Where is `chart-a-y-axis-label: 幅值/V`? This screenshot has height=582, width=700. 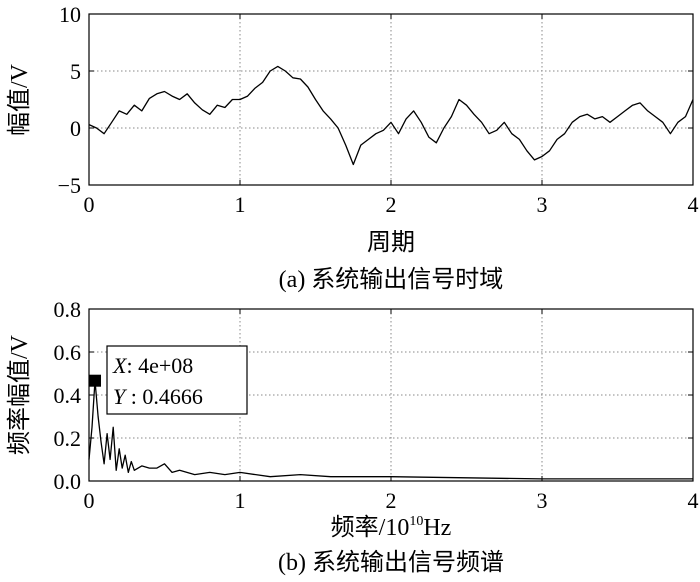
chart-a-y-axis-label: 幅值/V is located at coordinates (19, 99).